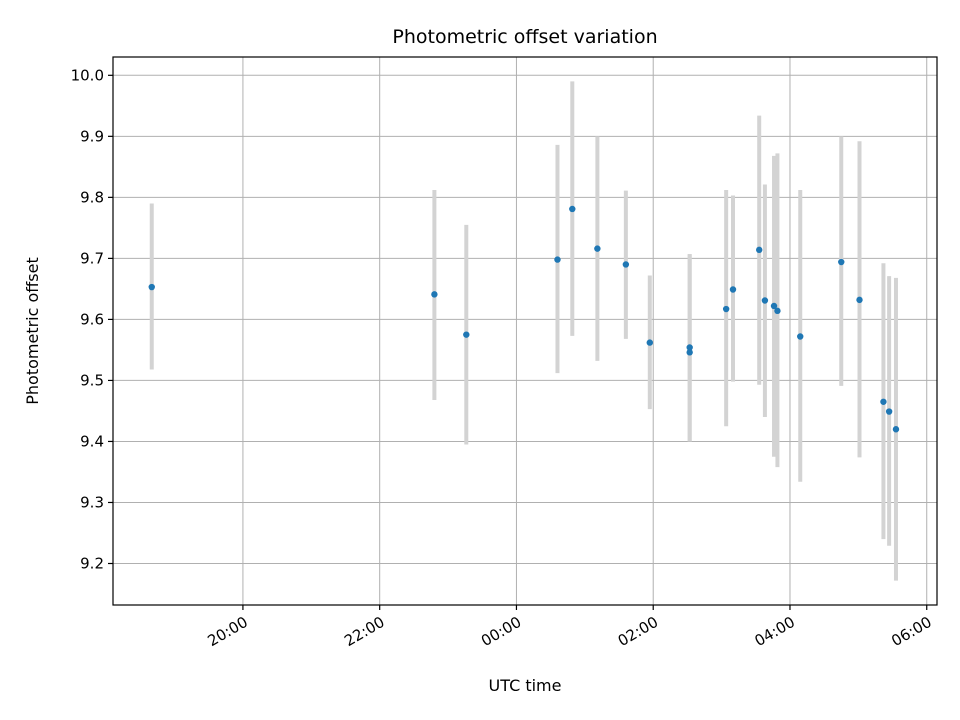  I want to click on y-tick-label: 10.0, so click(87, 75).